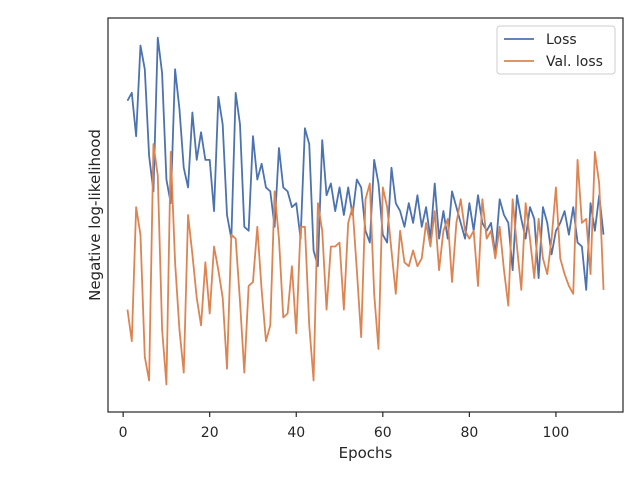  Describe the element at coordinates (556, 433) in the screenshot. I see `x-tick-label: 100` at that location.